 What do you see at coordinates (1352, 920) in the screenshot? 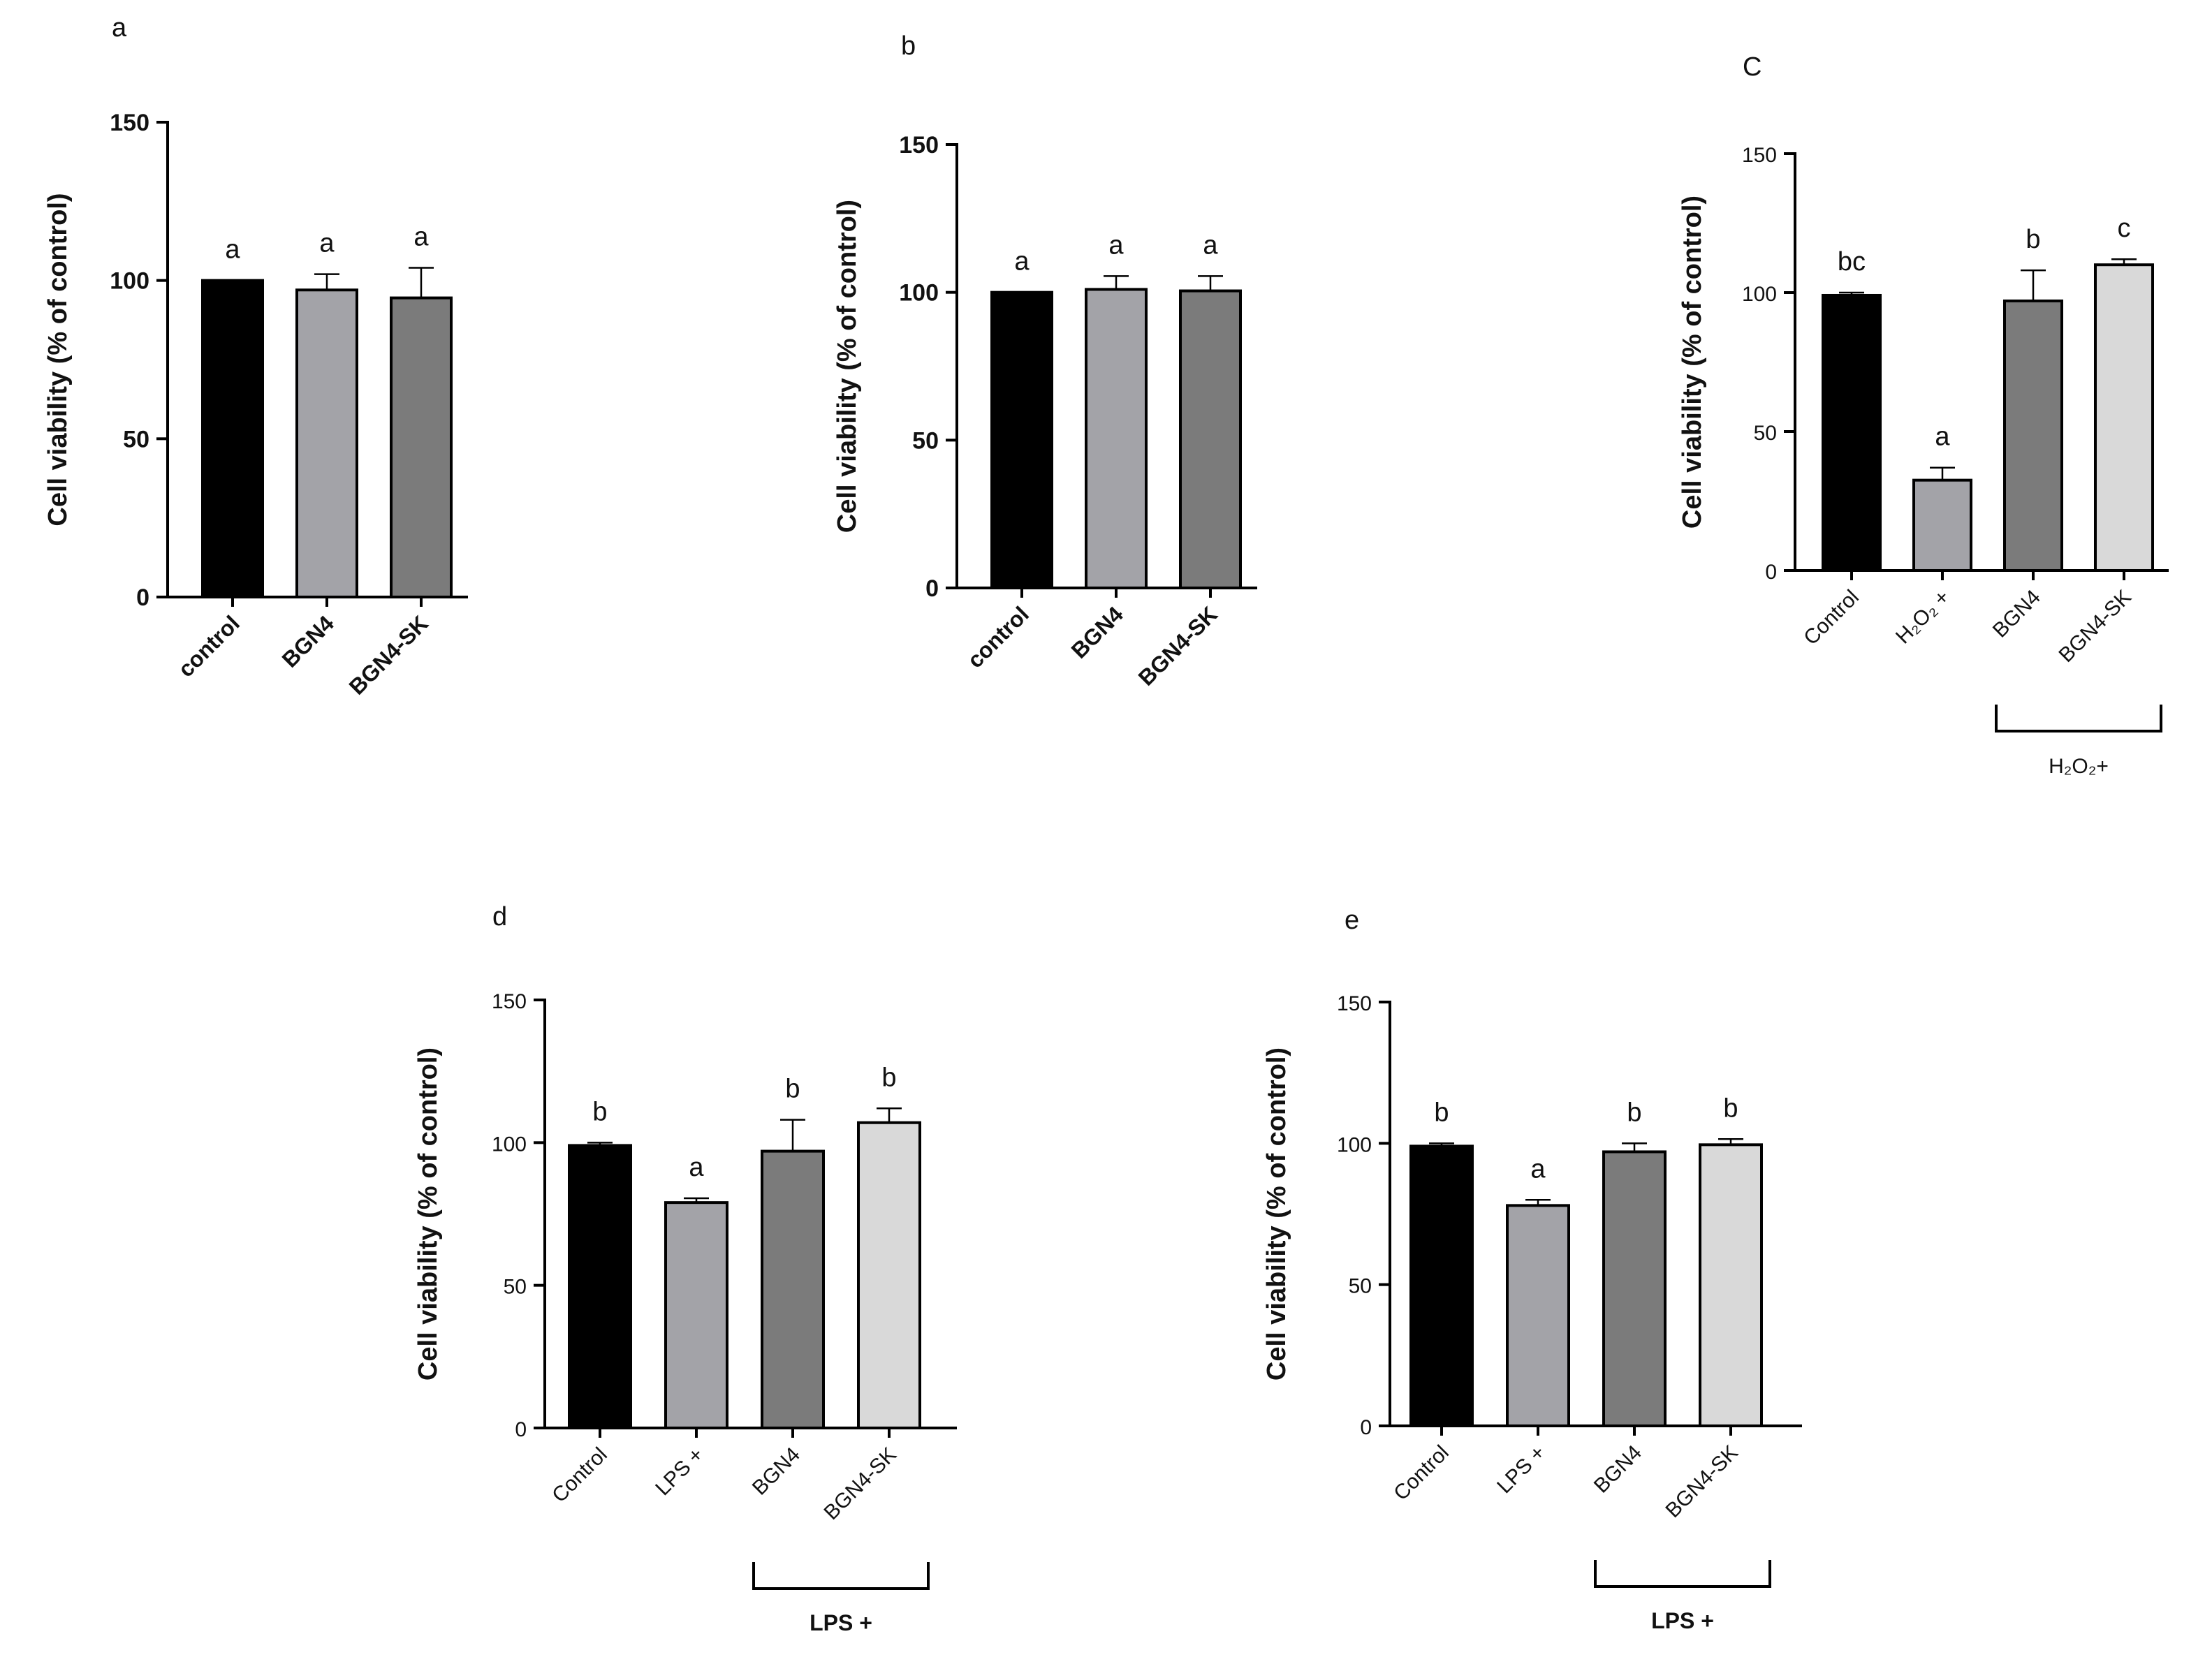
I see `panel-letter: e` at bounding box center [1352, 920].